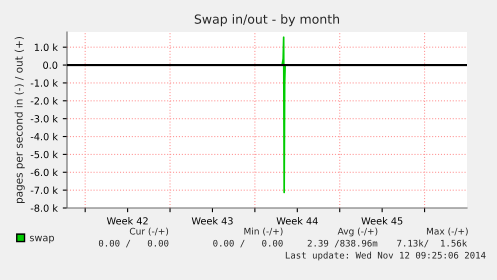 This screenshot has width=497, height=280. I want to click on y-axis-title: pages per second in (-) / out (+), so click(19, 119).